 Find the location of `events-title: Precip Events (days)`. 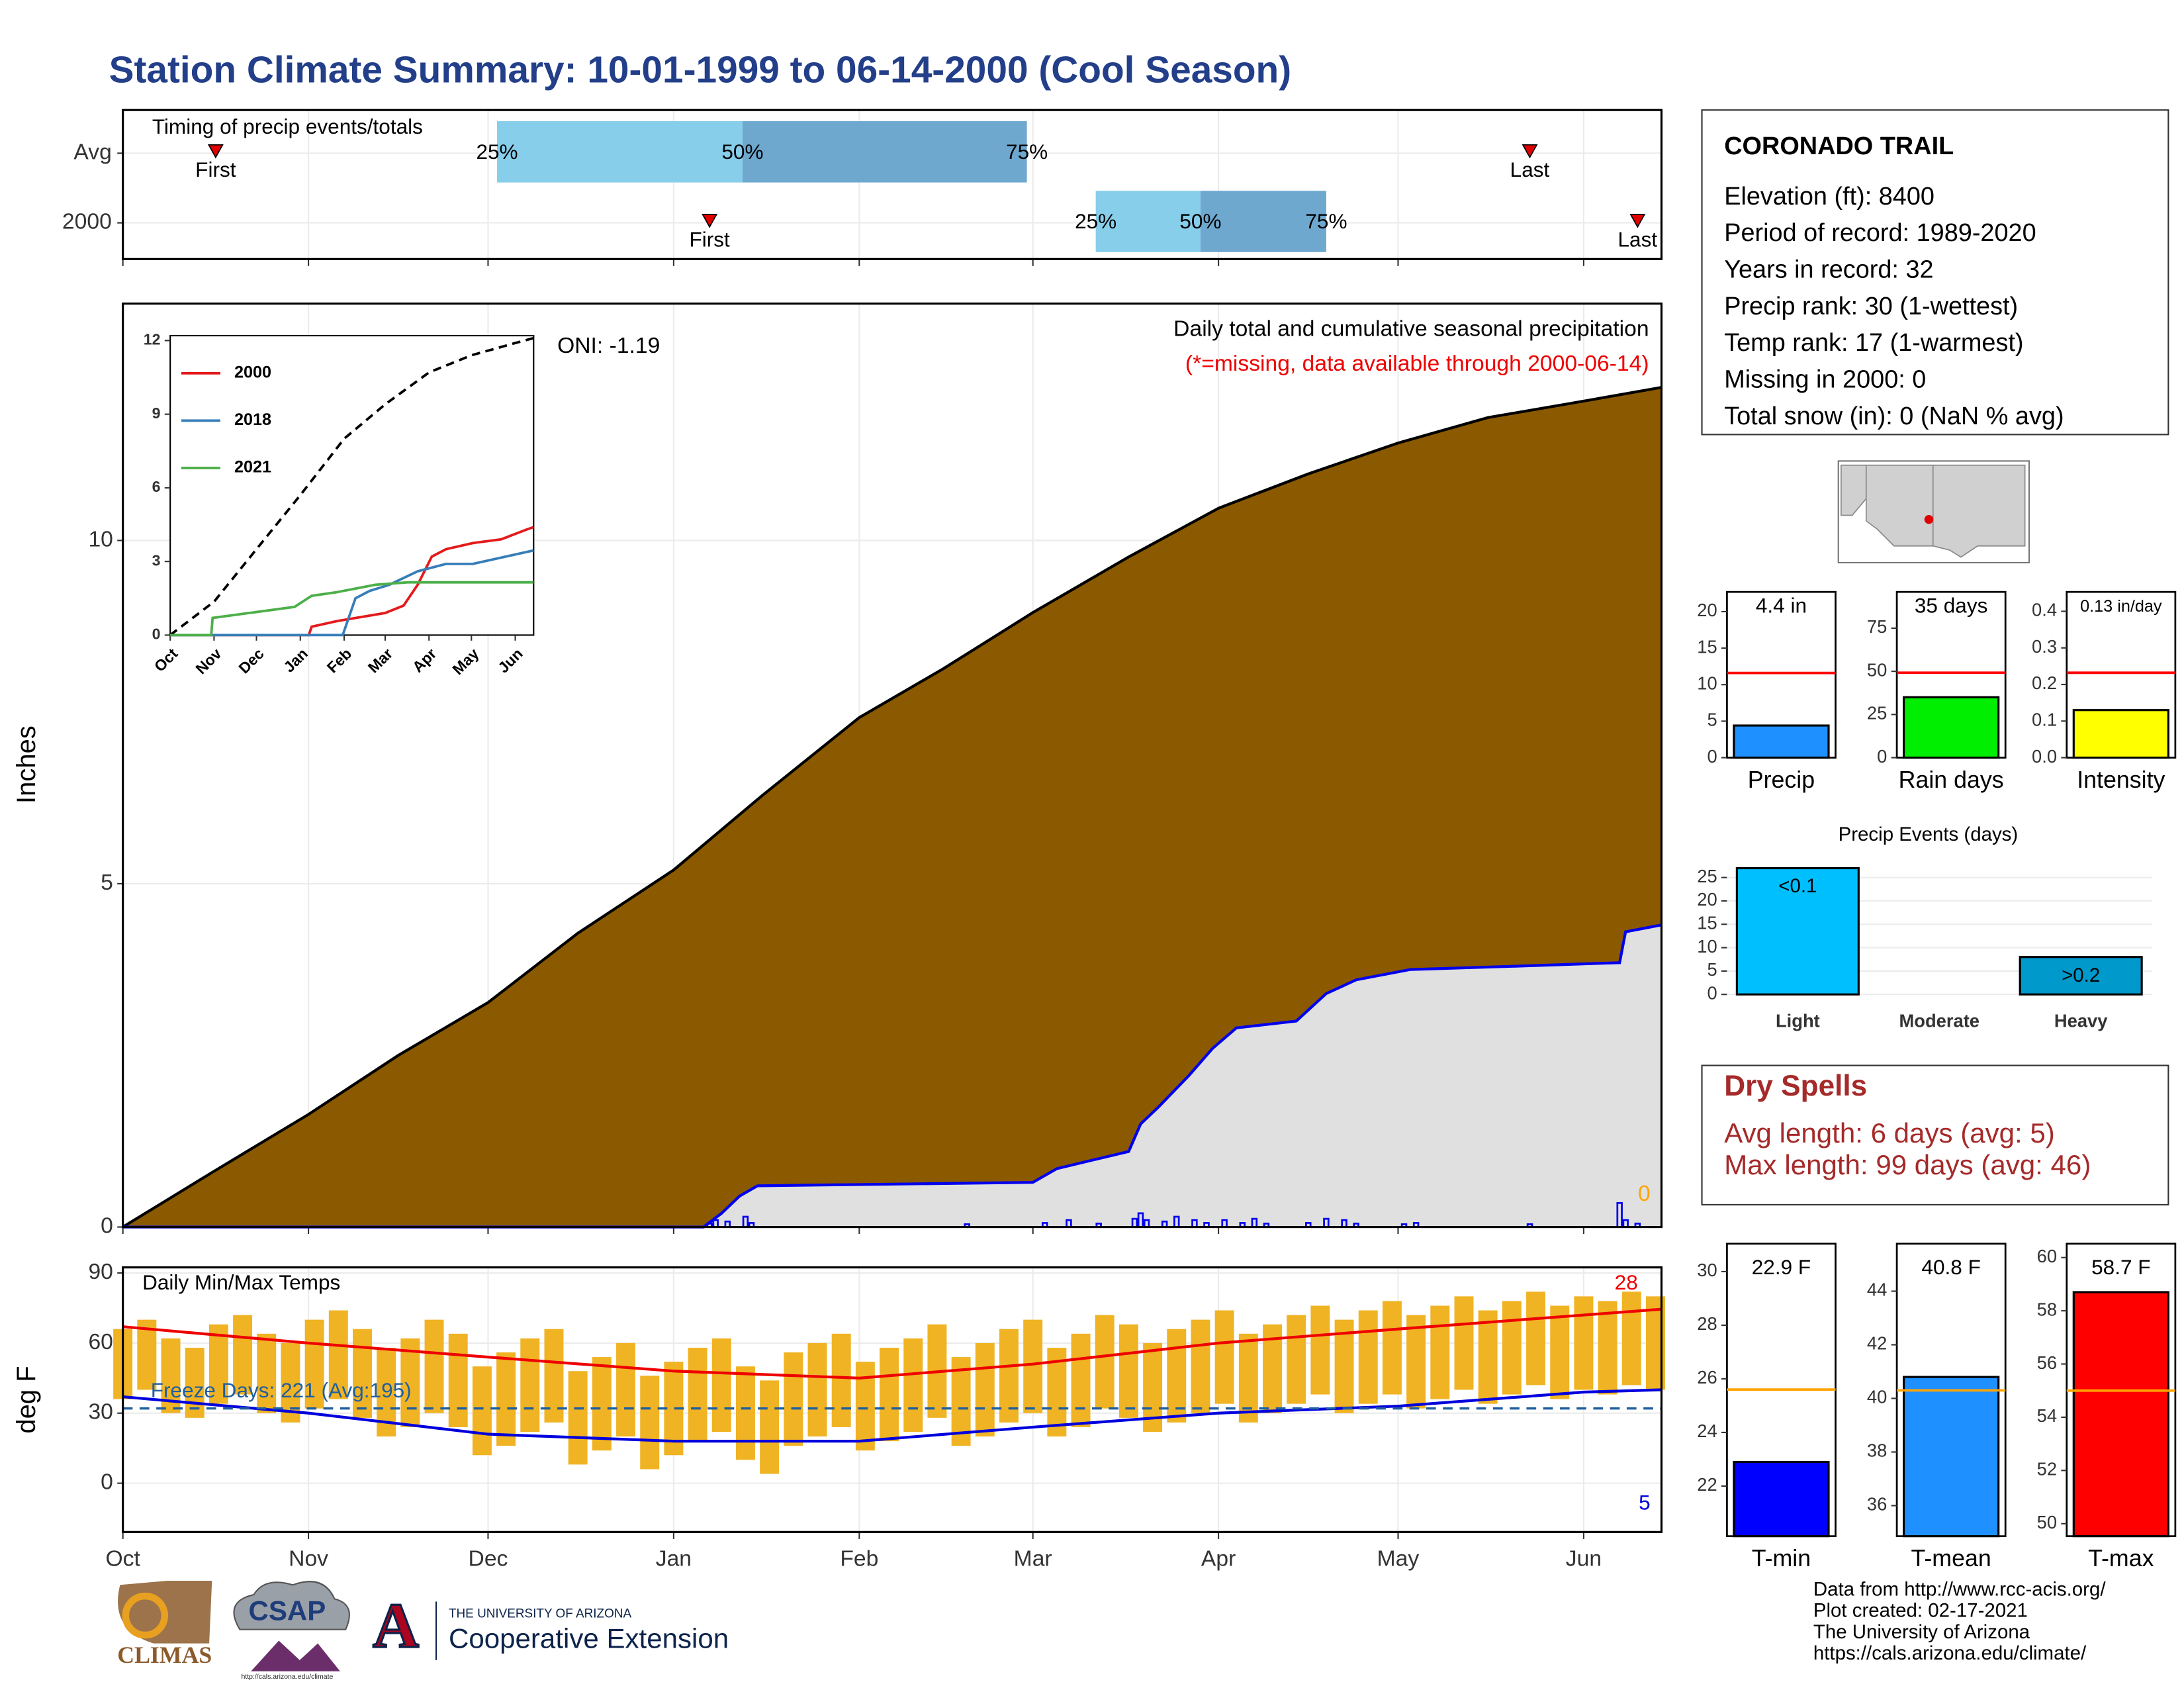

events-title: Precip Events (days) is located at coordinates (1929, 834).